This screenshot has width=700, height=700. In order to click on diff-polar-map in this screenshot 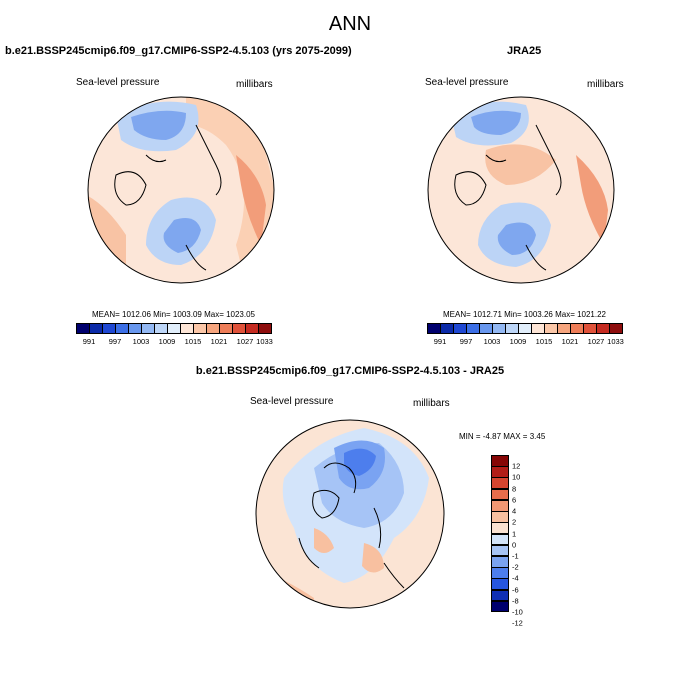, I will do `click(350, 514)`.